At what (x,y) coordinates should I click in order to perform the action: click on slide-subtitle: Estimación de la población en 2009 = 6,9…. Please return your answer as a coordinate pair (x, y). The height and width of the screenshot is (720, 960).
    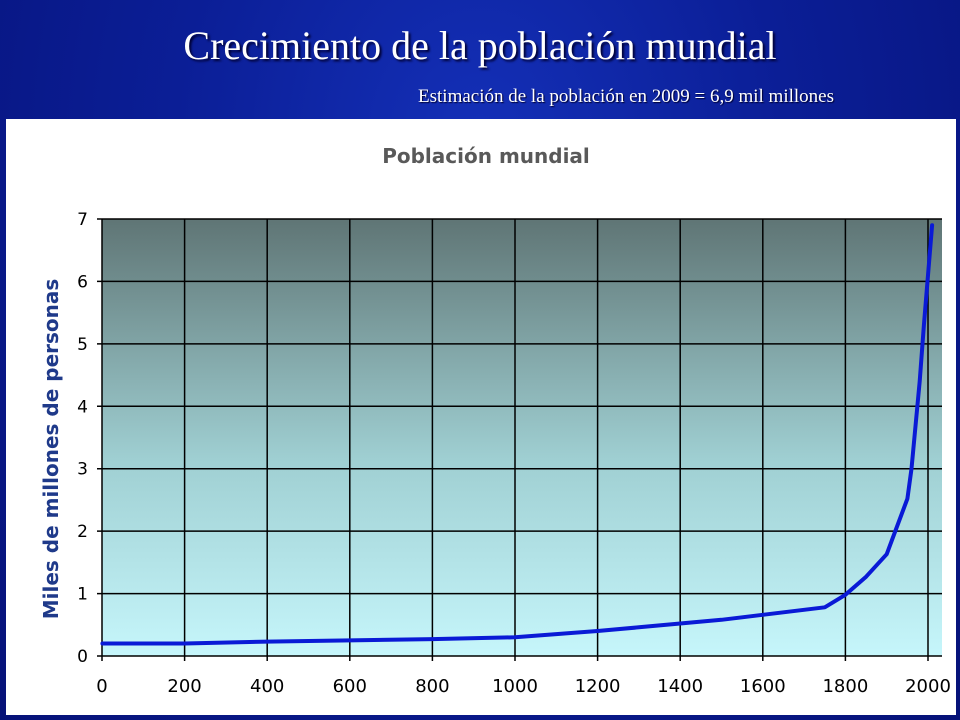
    Looking at the image, I should click on (626, 96).